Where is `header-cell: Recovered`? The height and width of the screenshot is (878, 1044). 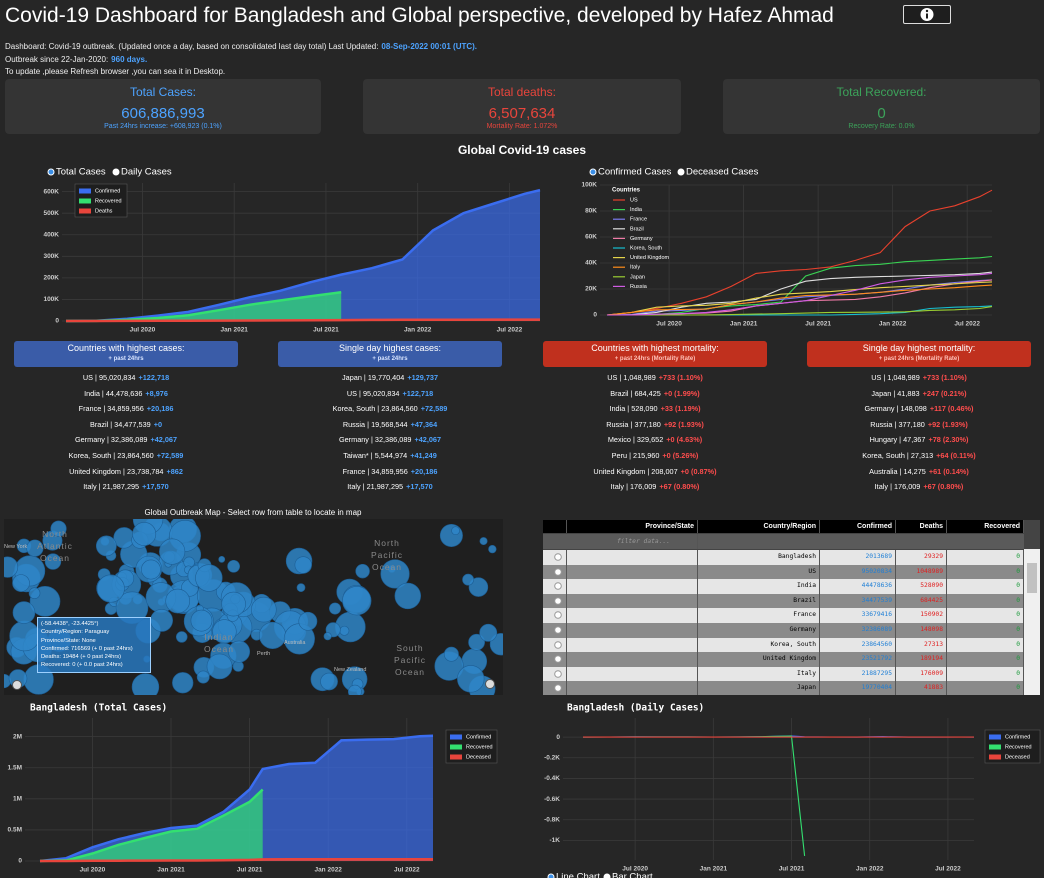
header-cell: Recovered is located at coordinates (985, 526).